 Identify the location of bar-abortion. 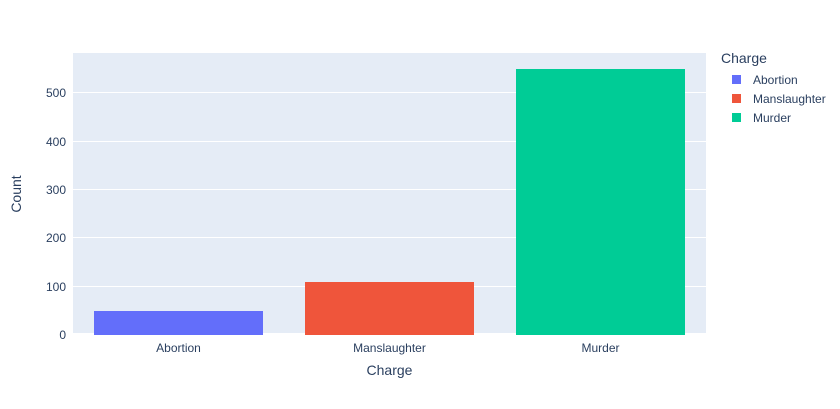
(178, 322).